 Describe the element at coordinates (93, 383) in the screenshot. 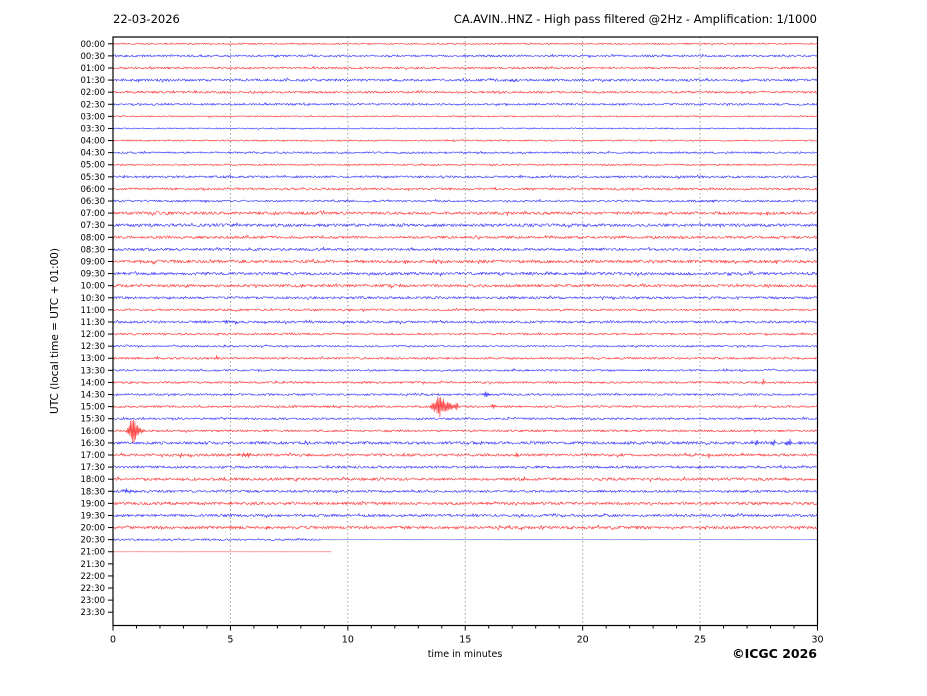

I see `time-tick-label: 14:00` at that location.